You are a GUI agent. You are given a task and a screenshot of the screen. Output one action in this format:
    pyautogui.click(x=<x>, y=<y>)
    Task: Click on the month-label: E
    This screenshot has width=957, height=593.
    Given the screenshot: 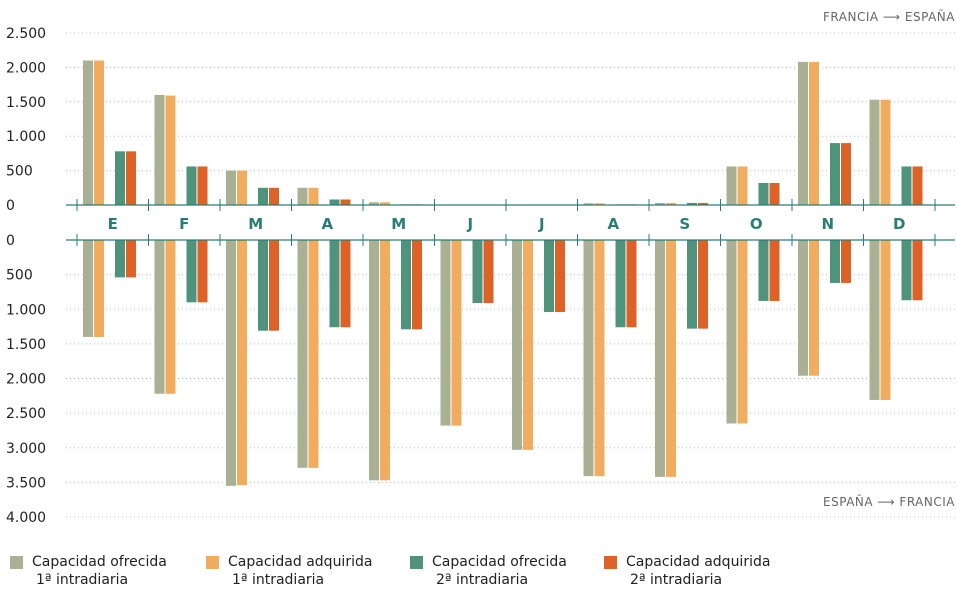 What is the action you would take?
    pyautogui.click(x=113, y=224)
    